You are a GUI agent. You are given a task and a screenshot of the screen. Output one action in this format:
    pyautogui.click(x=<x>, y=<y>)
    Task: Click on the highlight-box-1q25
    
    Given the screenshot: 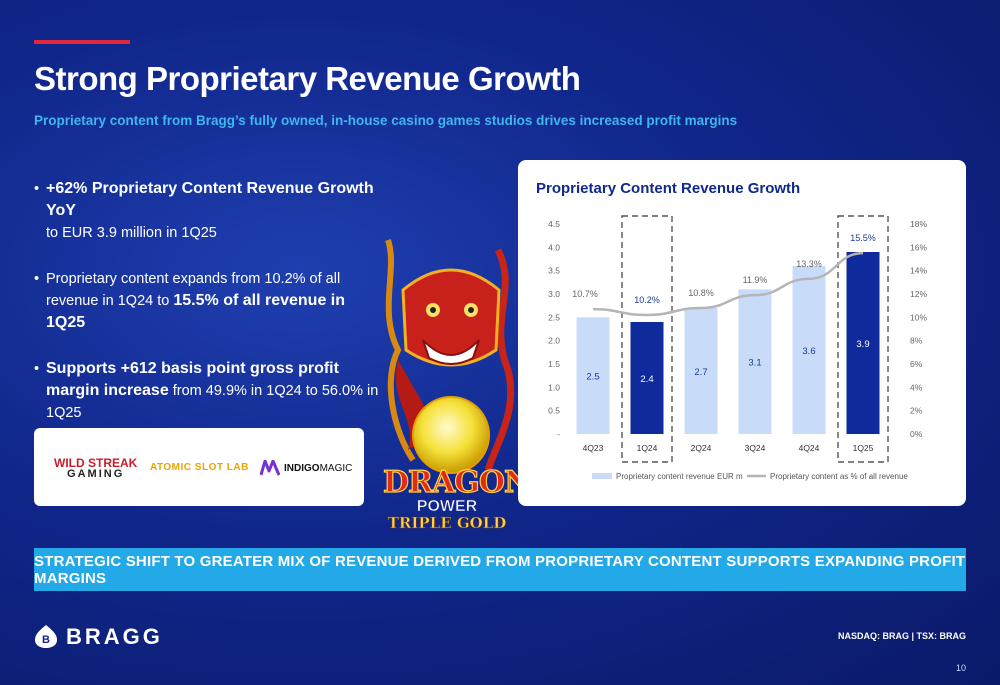 What is the action you would take?
    pyautogui.click(x=863, y=339)
    